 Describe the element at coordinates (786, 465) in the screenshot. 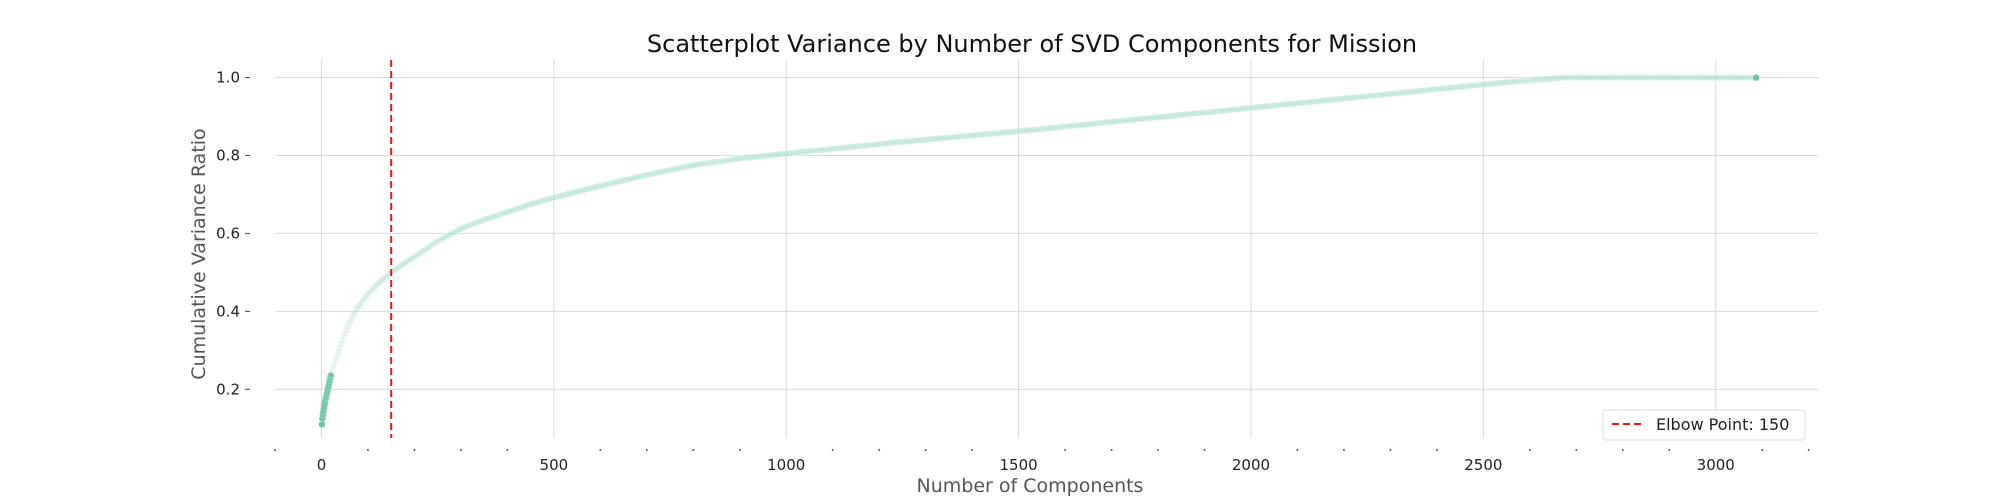

I see `x-tick-label: 1000` at that location.